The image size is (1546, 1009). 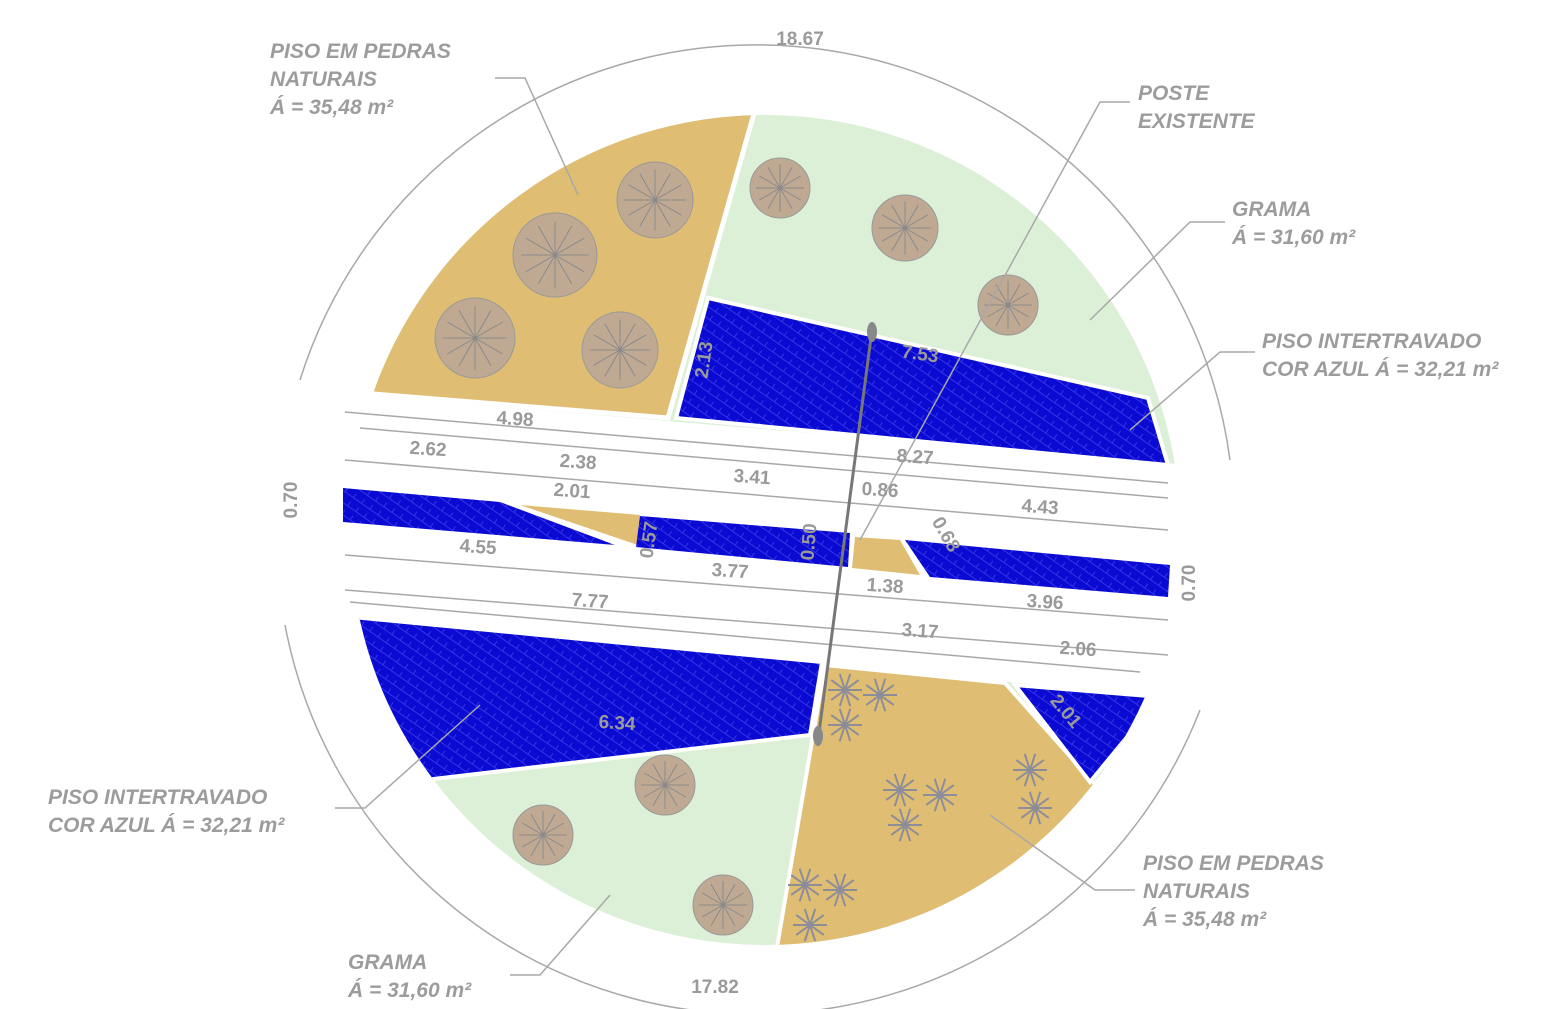 I want to click on dimension-label: 3.41, so click(x=752, y=478).